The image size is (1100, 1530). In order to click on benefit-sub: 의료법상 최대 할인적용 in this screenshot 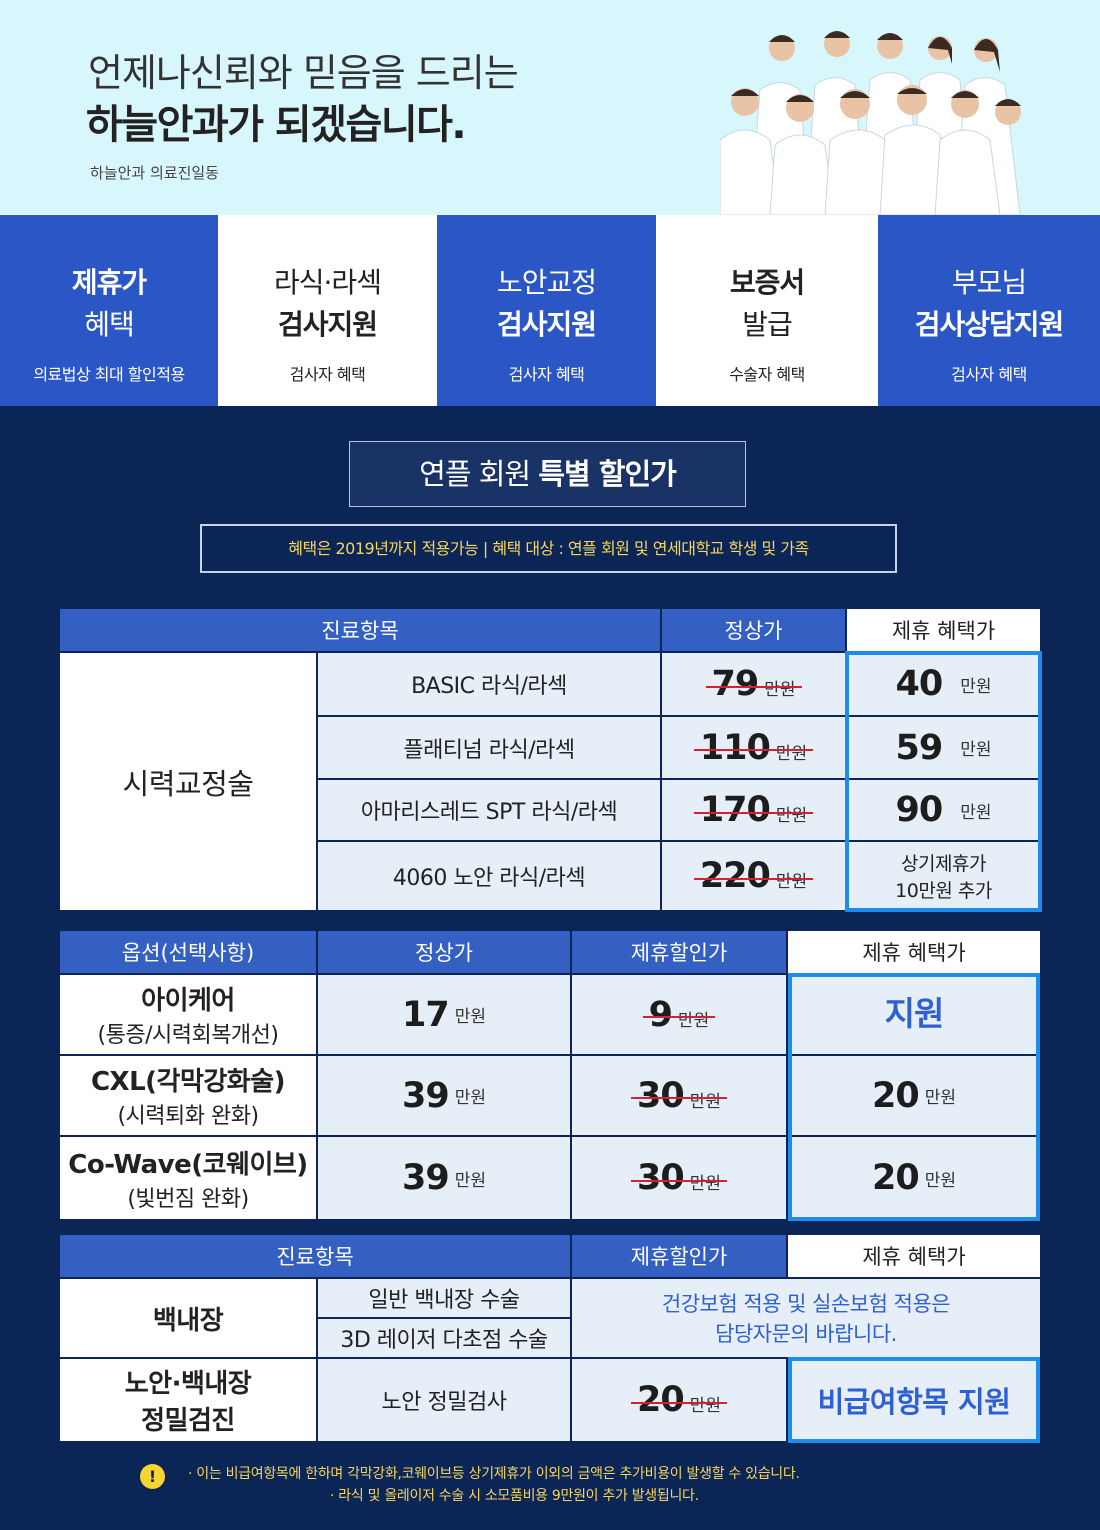, I will do `click(109, 374)`.